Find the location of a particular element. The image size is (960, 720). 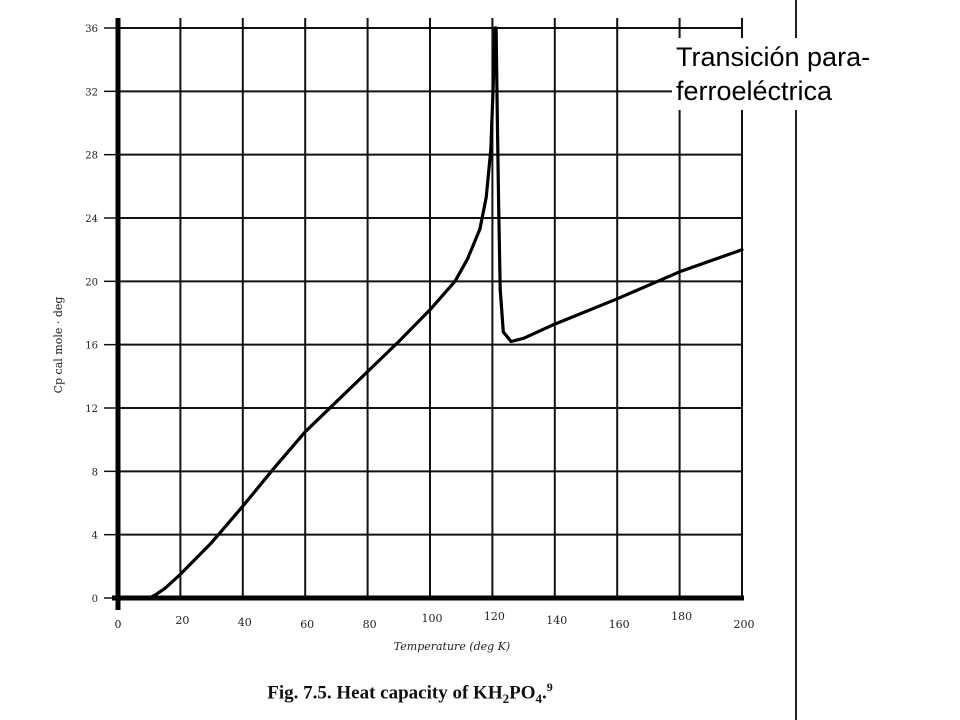

x-tick-labels: 0 20 40 60 80 100 120 140 160 180 200 is located at coordinates (435, 620).